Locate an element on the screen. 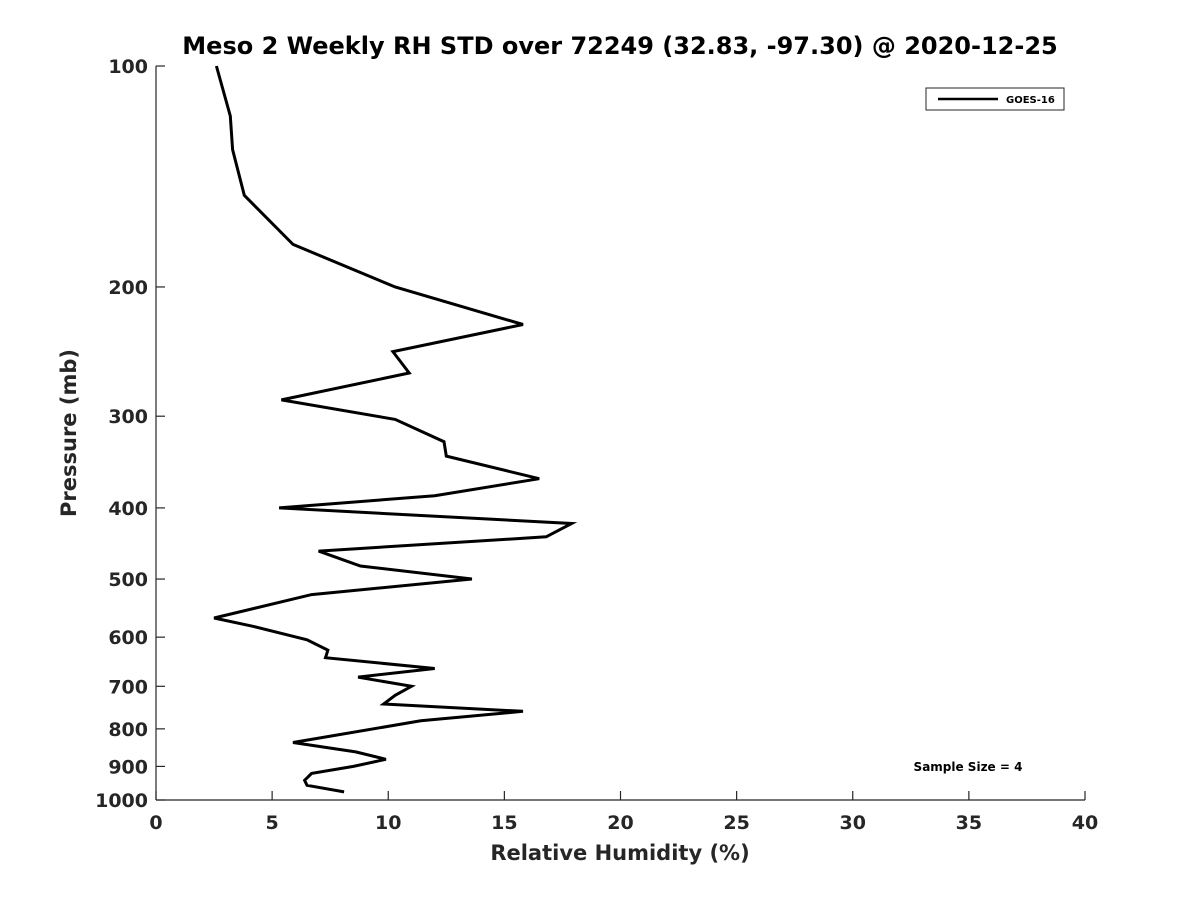 This screenshot has height=900, width=1200. y-tick-label: 1000 is located at coordinates (121, 801).